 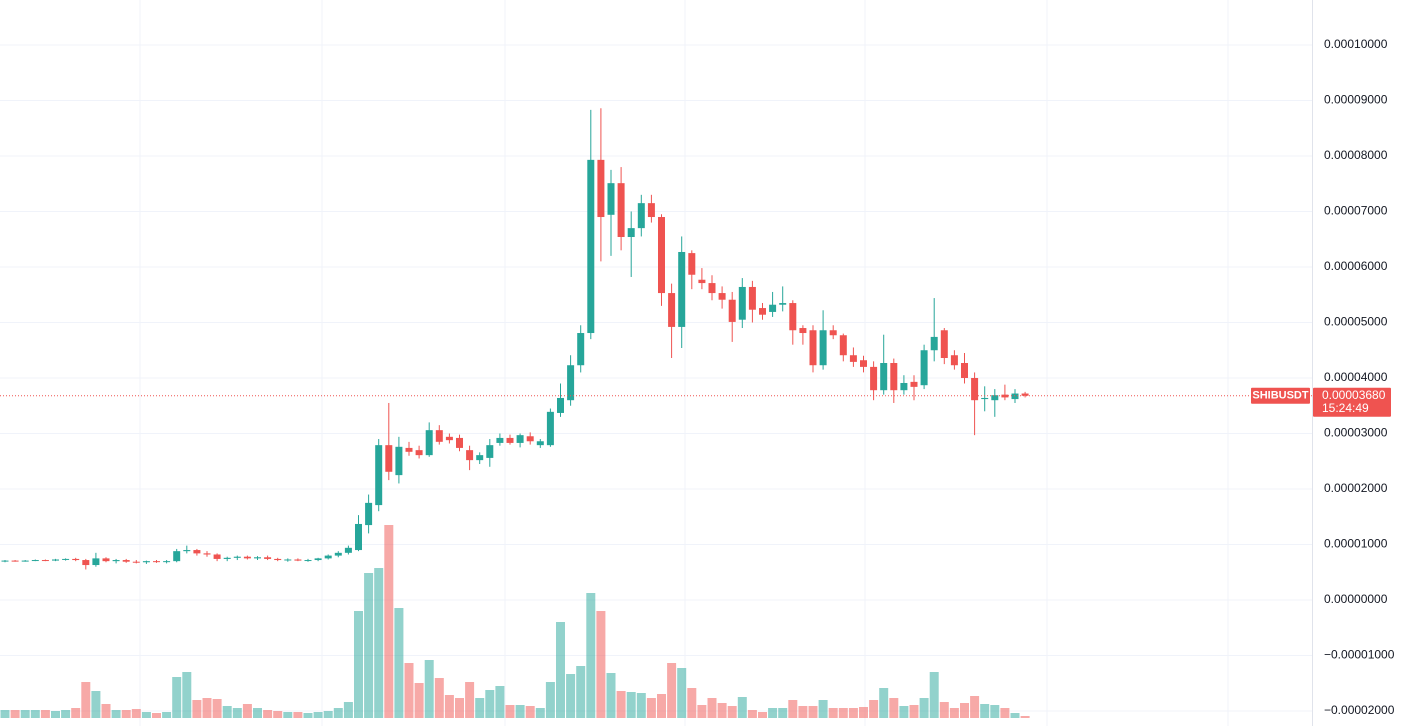 What do you see at coordinates (1359, 710) in the screenshot?
I see `y-tick-label: −0.00002000` at bounding box center [1359, 710].